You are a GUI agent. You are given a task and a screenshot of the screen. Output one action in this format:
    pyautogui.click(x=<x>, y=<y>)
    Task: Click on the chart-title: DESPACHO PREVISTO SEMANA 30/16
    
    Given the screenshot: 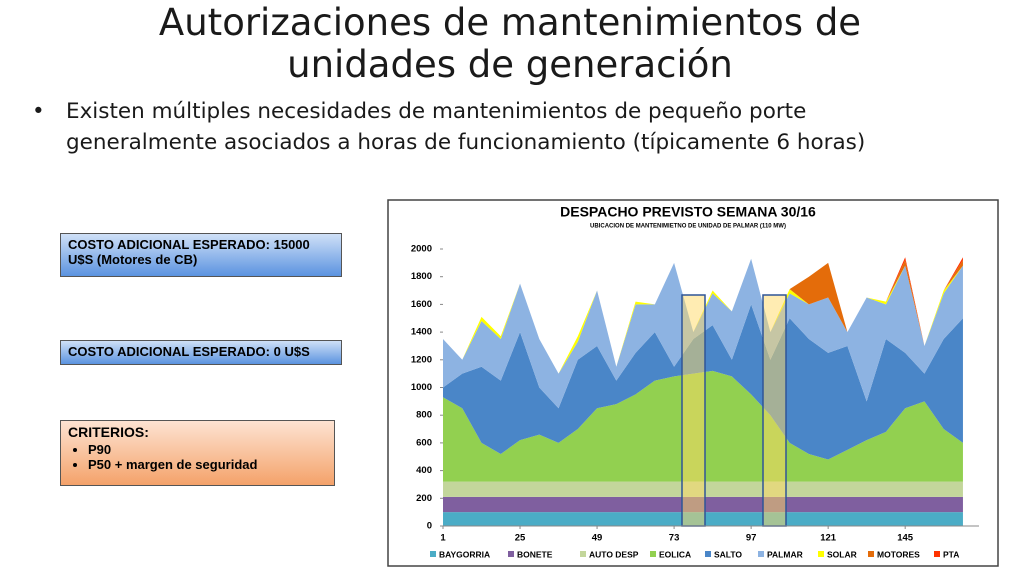 What is the action you would take?
    pyautogui.click(x=688, y=212)
    